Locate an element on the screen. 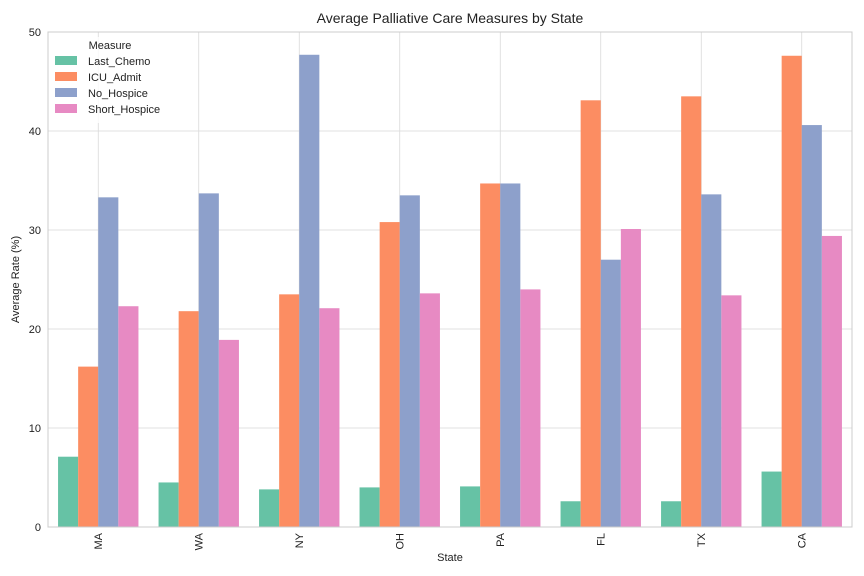 The width and height of the screenshot is (864, 576). legend-label: No_Hospice is located at coordinates (118, 94).